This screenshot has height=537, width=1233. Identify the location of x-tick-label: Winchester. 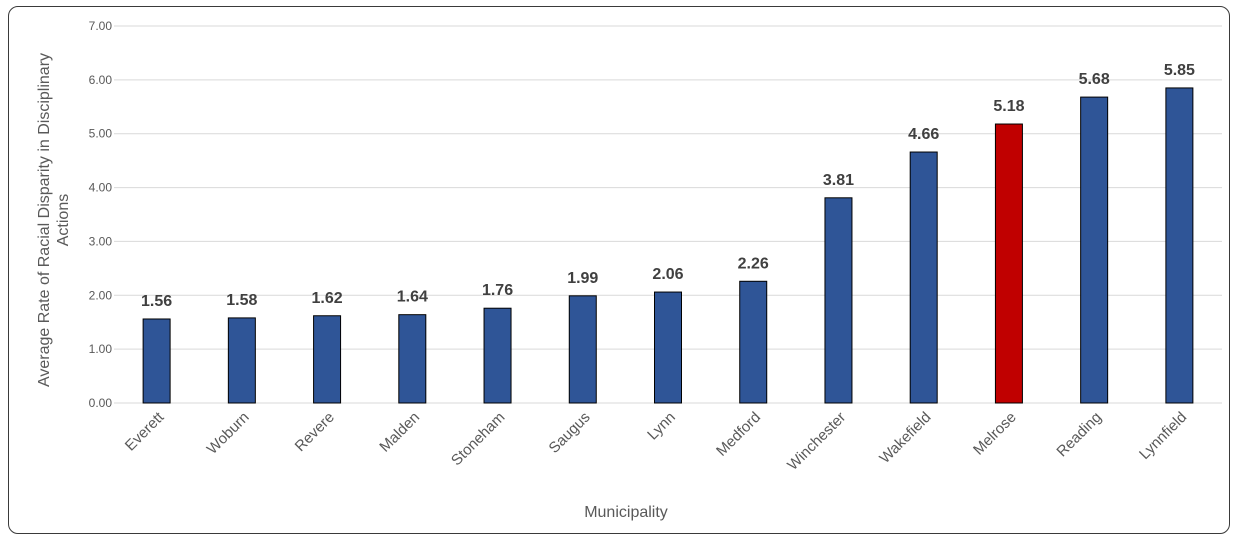
(816, 441).